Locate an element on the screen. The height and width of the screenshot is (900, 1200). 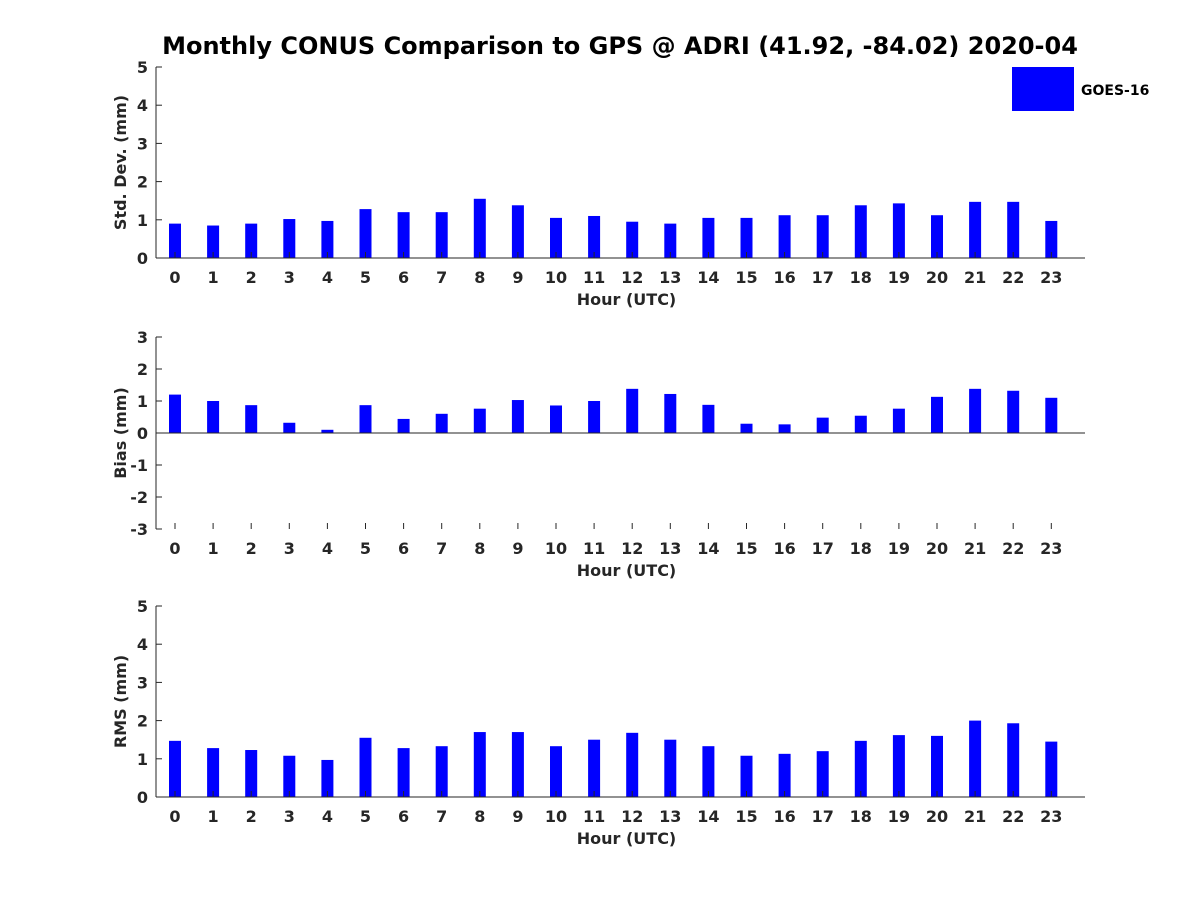
x-tick-label: 4 is located at coordinates (327, 816).